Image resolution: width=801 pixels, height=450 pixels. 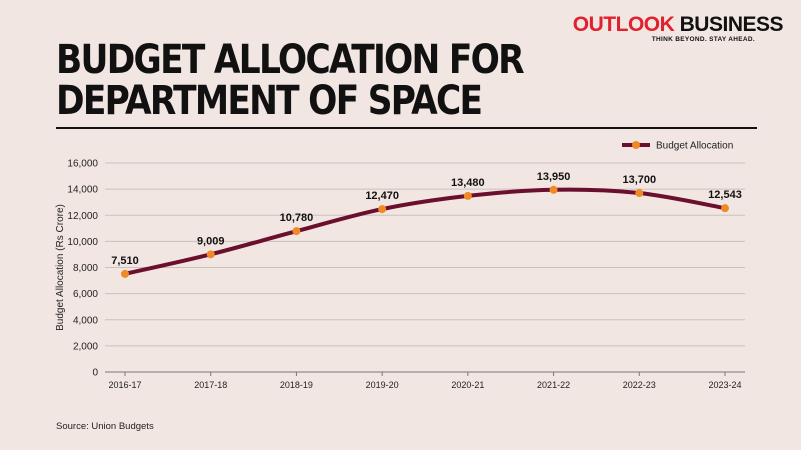 I want to click on legend-marker-swatch, so click(x=636, y=145).